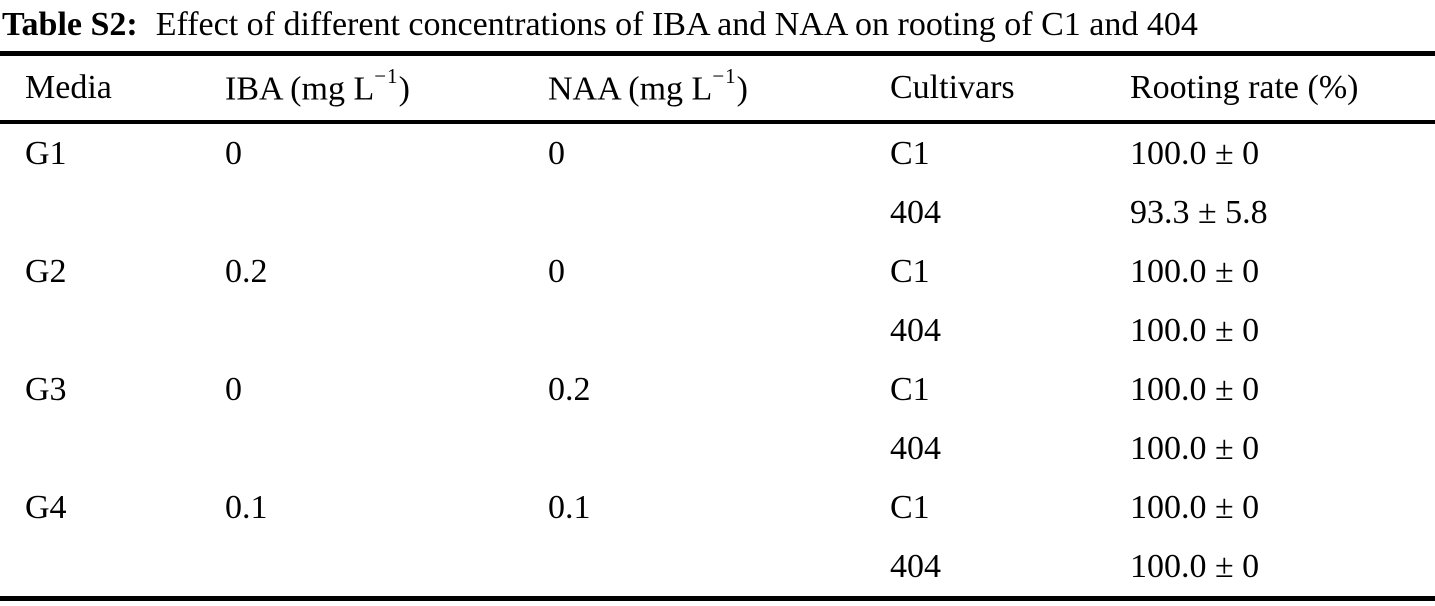  Describe the element at coordinates (717, 507) in the screenshot. I see `table-row: G4 0.1 0.1 C1 100.0 ± 0` at that location.